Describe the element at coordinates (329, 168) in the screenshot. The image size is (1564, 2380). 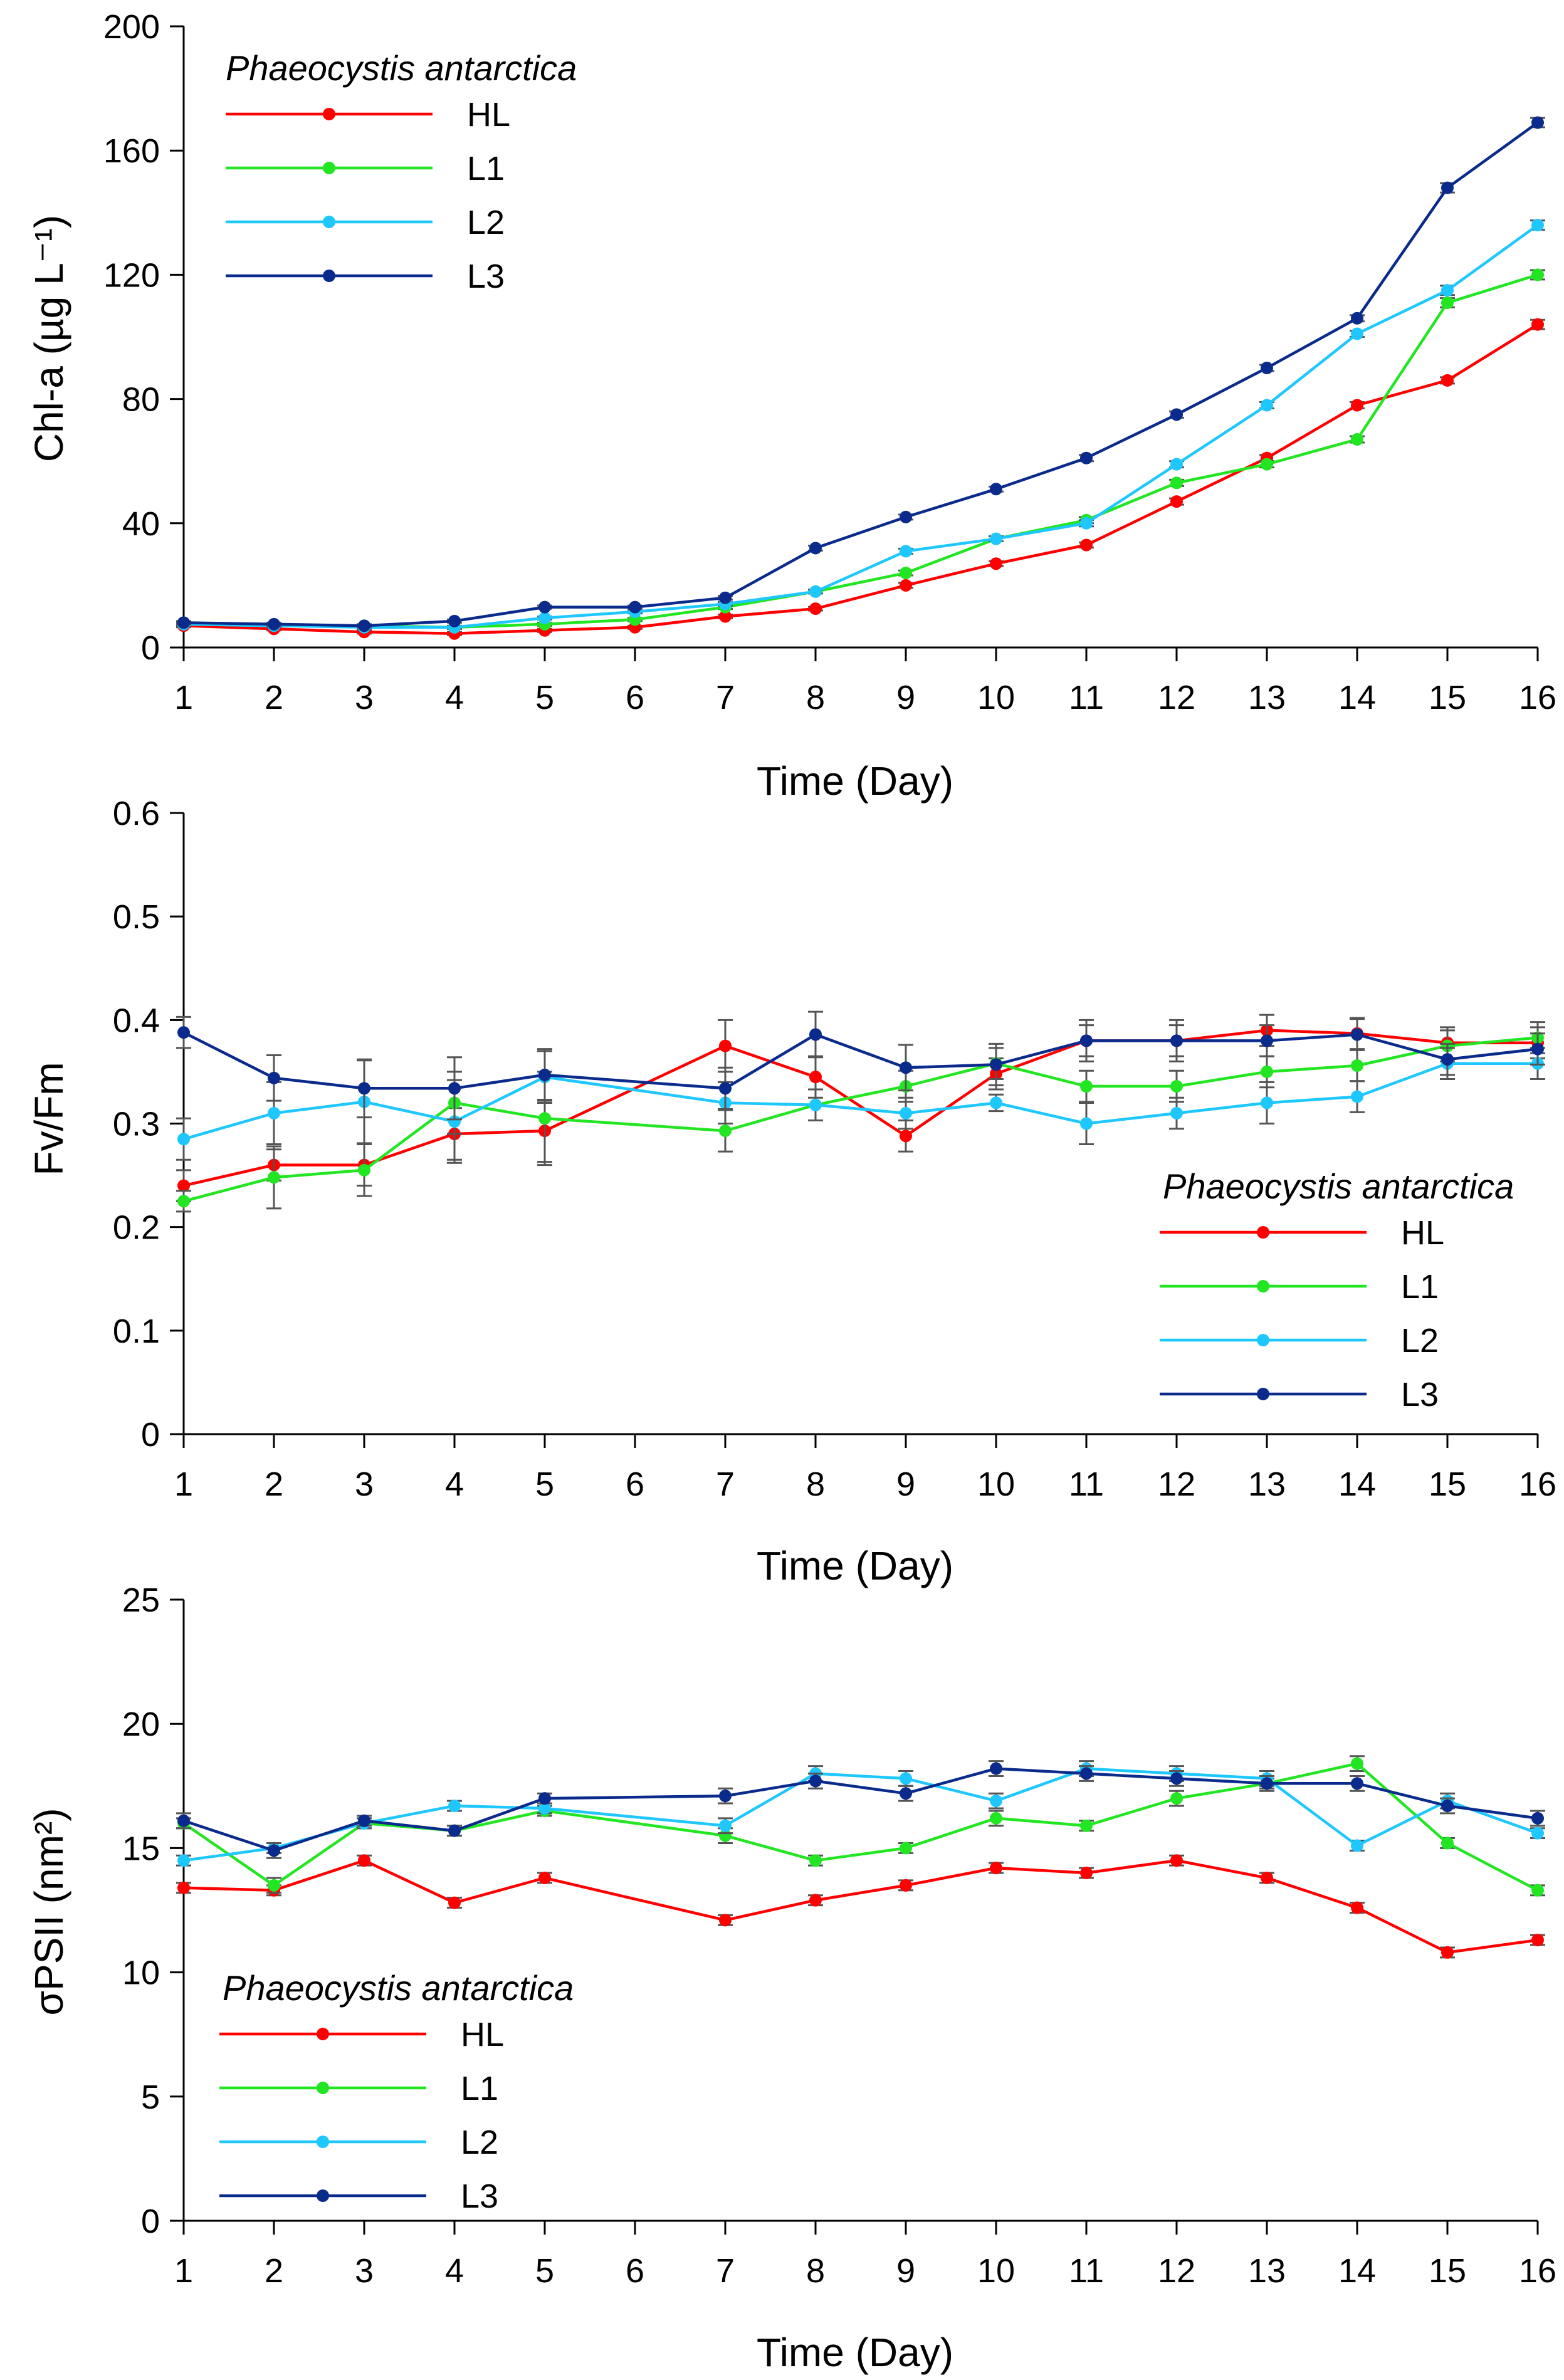
I see `legend-marker-l1` at that location.